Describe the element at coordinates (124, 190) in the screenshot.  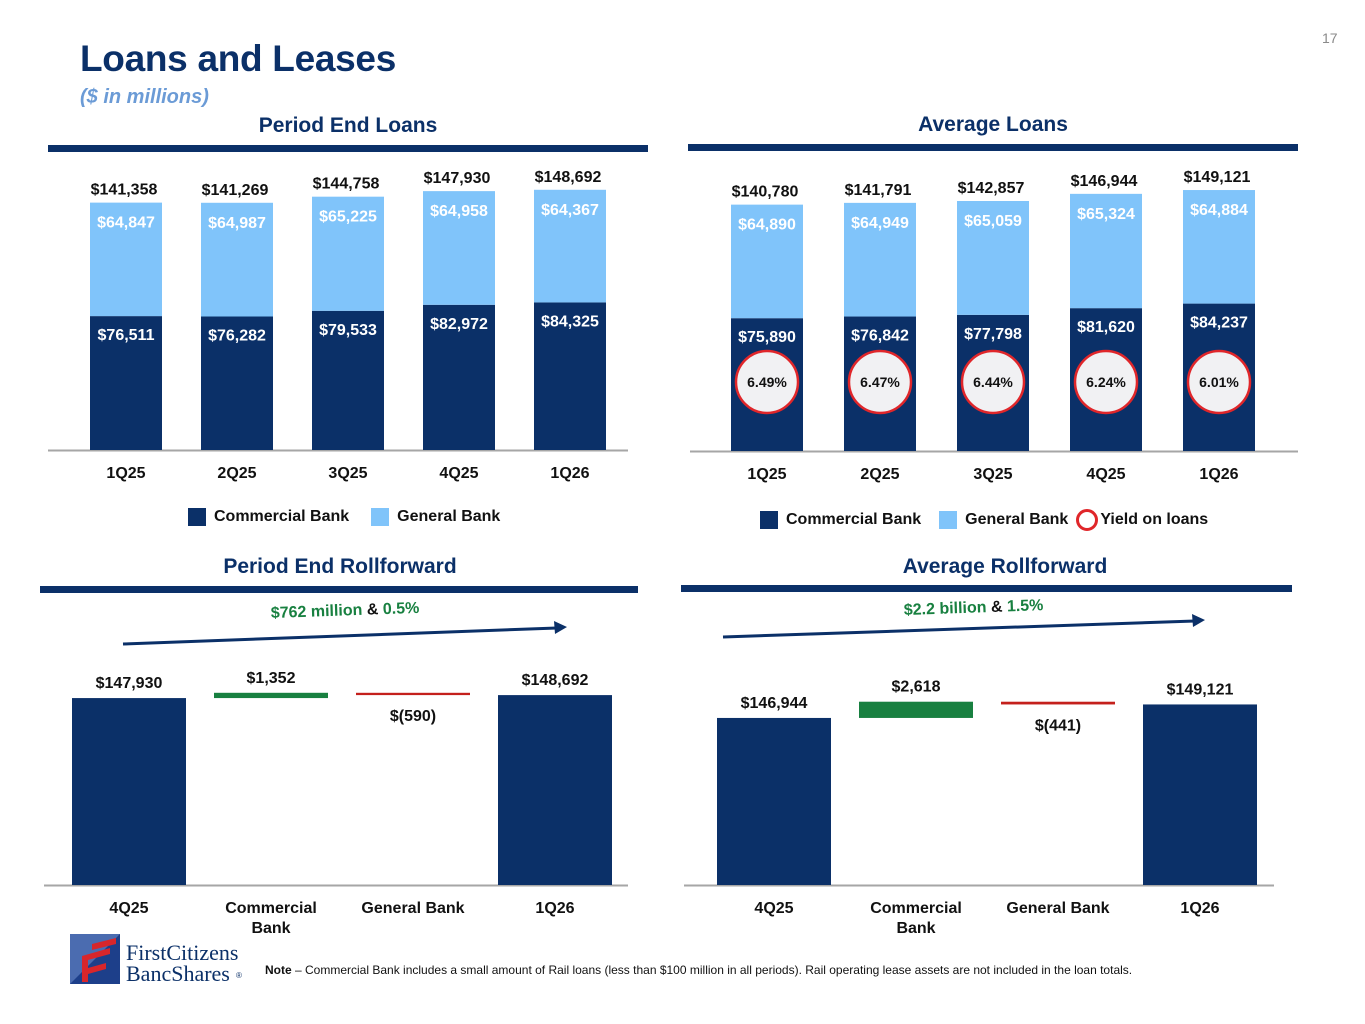
I see `data-label-total: $141,358` at that location.